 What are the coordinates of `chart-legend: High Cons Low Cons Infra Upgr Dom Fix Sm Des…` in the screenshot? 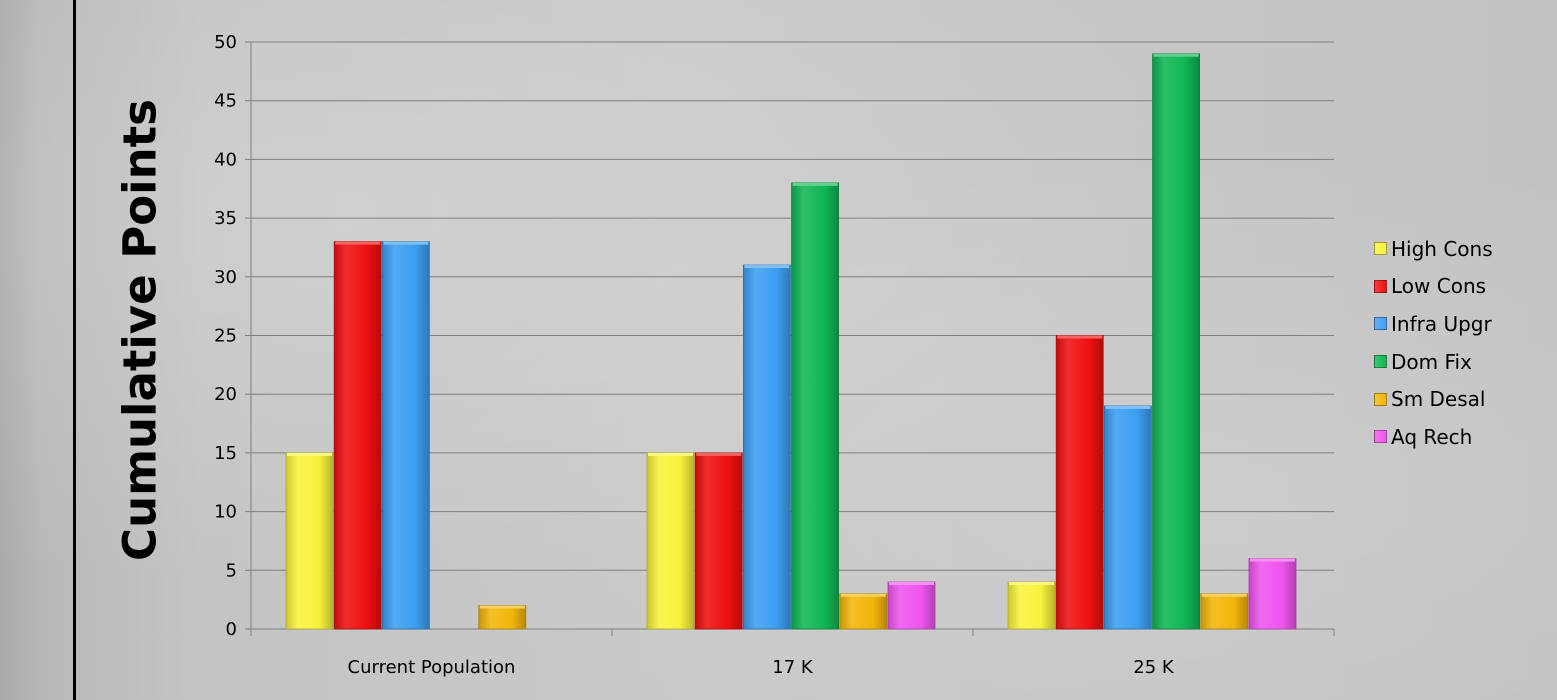 It's located at (1464, 343).